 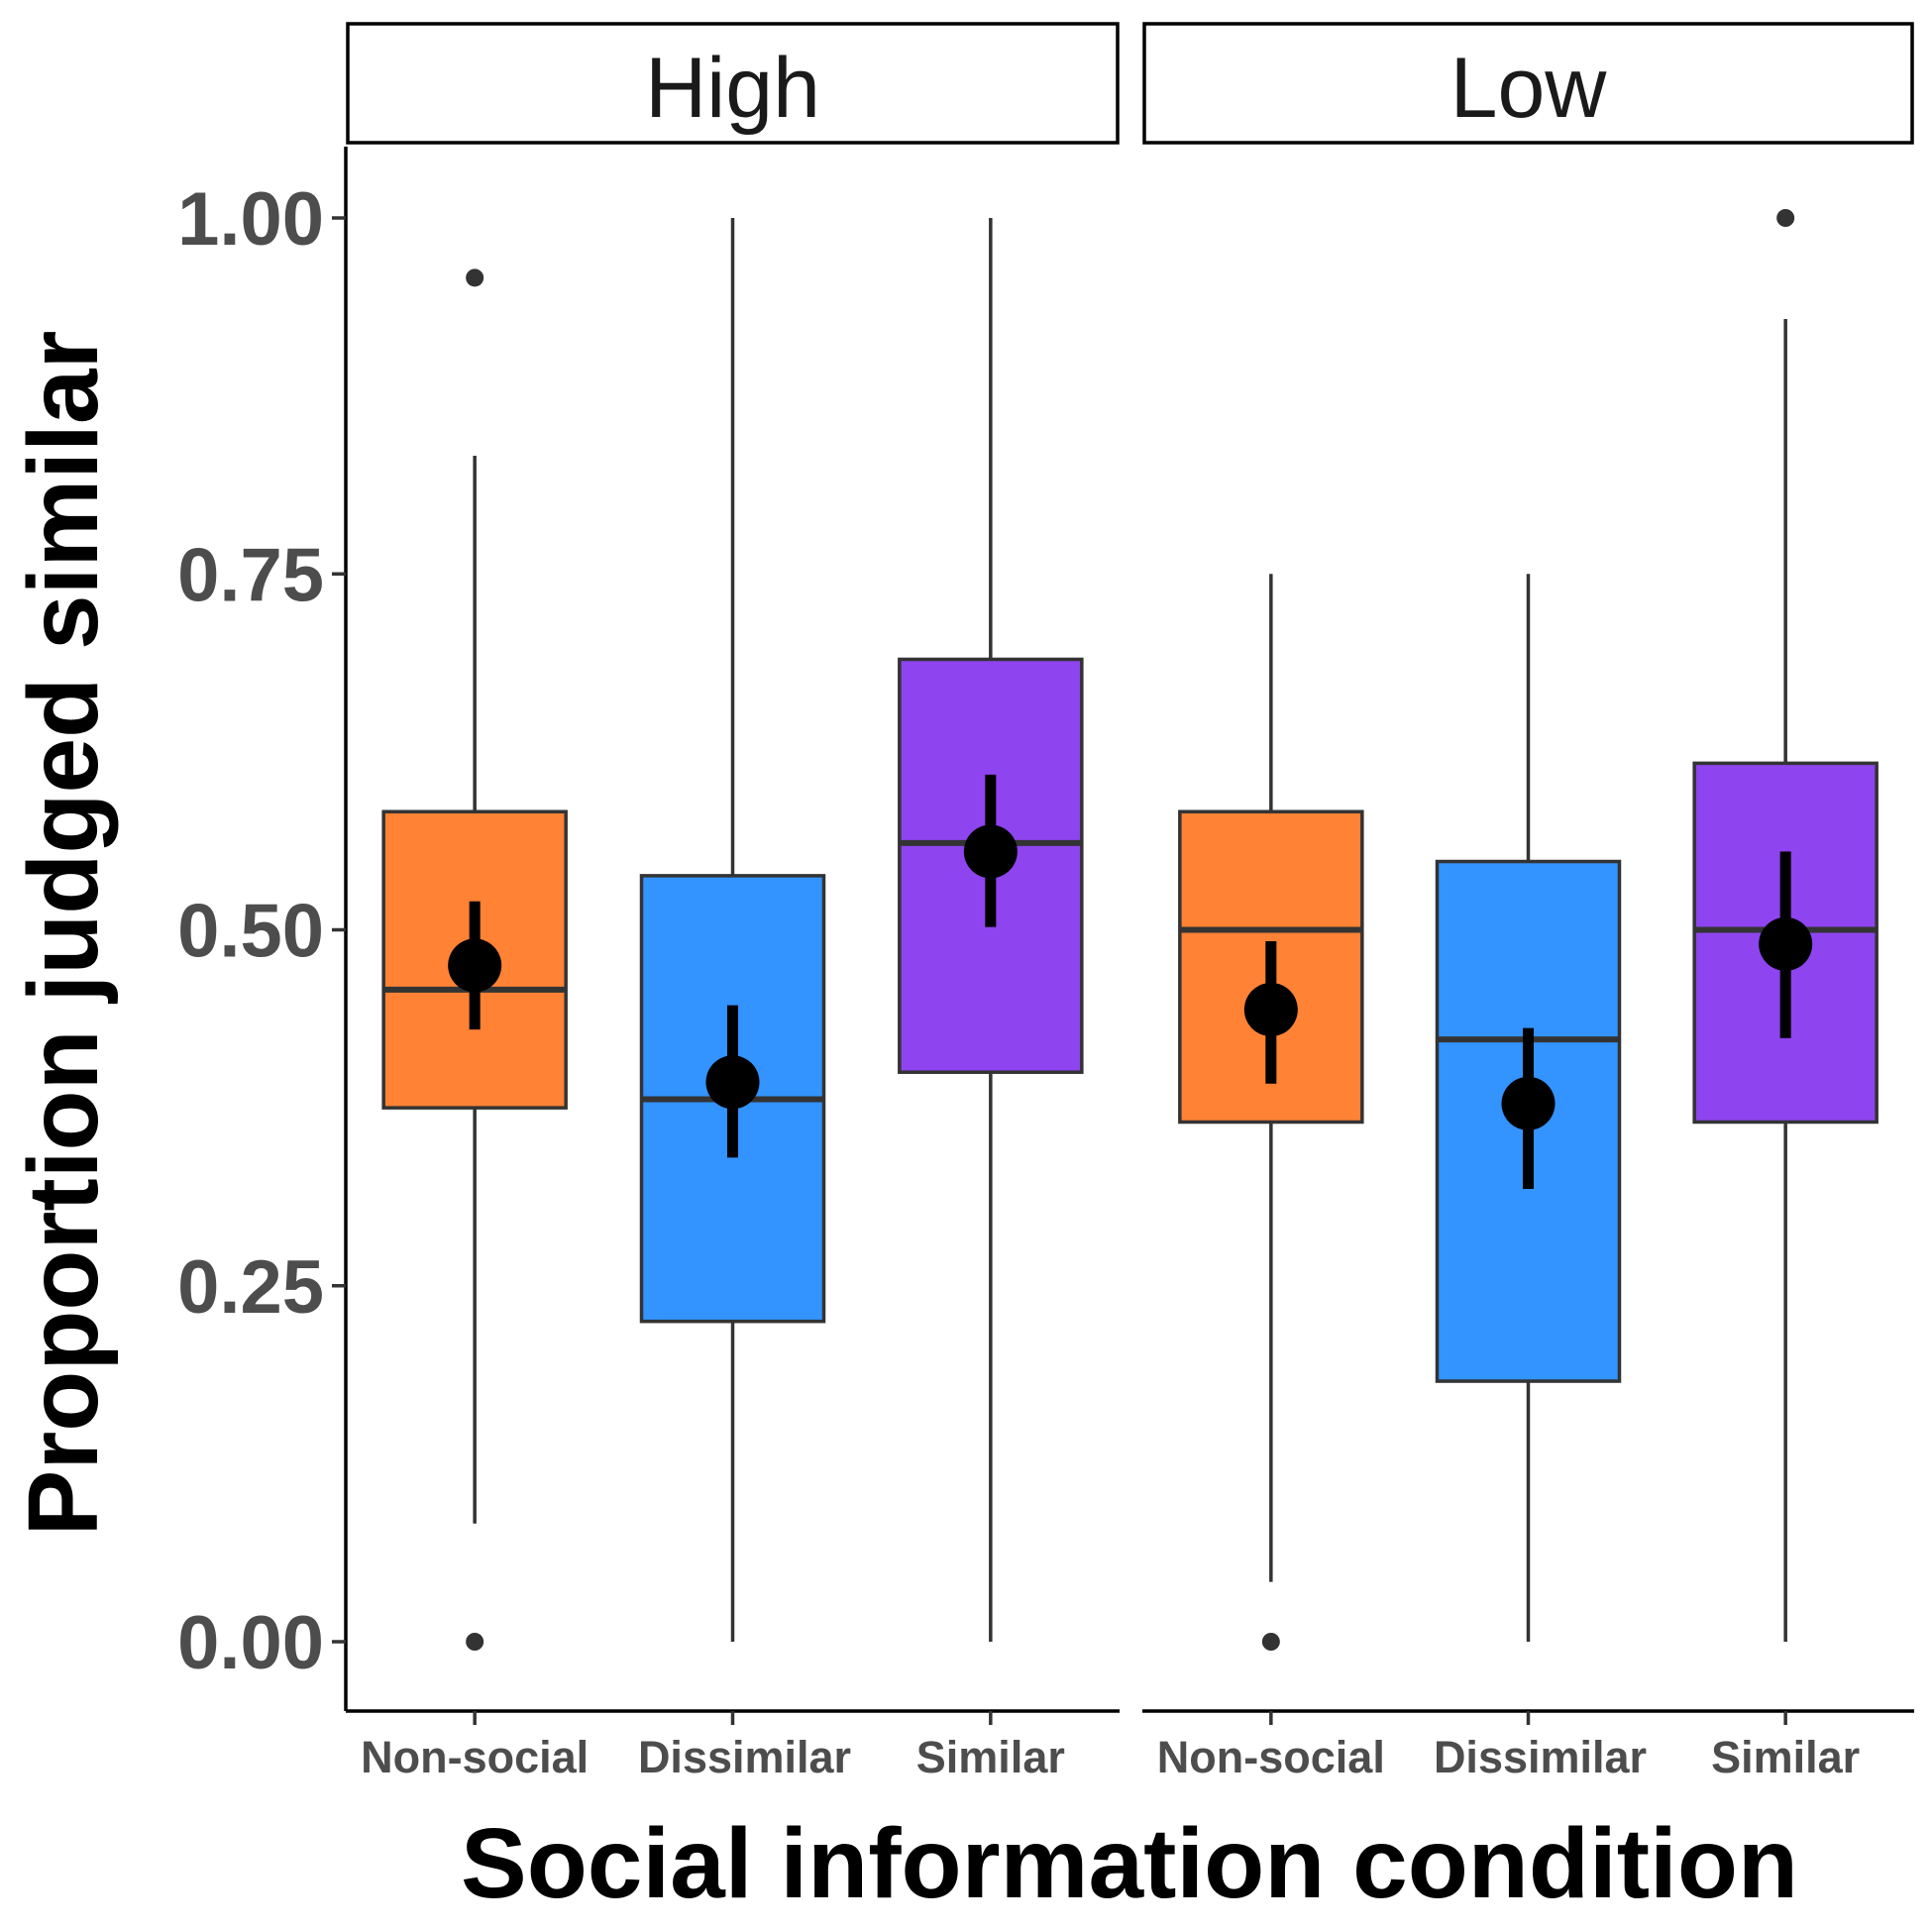 What do you see at coordinates (64, 934) in the screenshot?
I see `y-axis-title: Proportion judged similar` at bounding box center [64, 934].